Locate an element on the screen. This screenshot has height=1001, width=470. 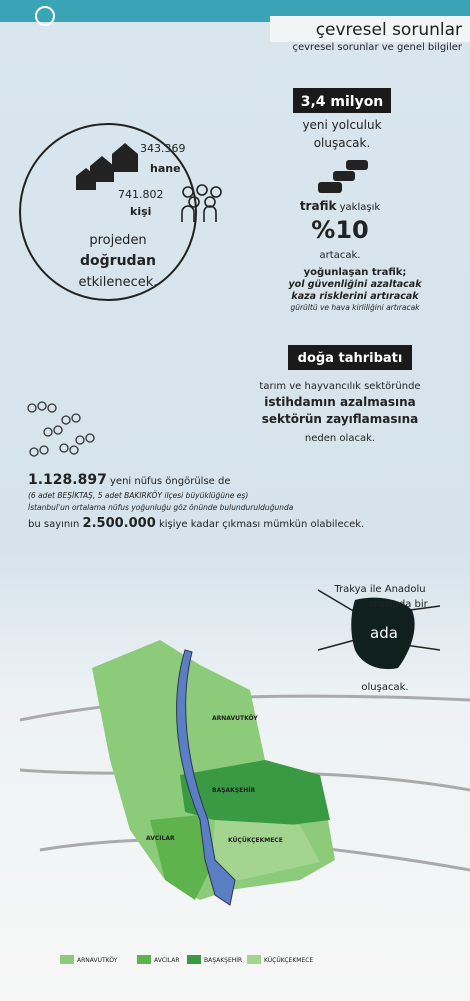
traffic-increase: %10 is located at coordinates (339, 230).